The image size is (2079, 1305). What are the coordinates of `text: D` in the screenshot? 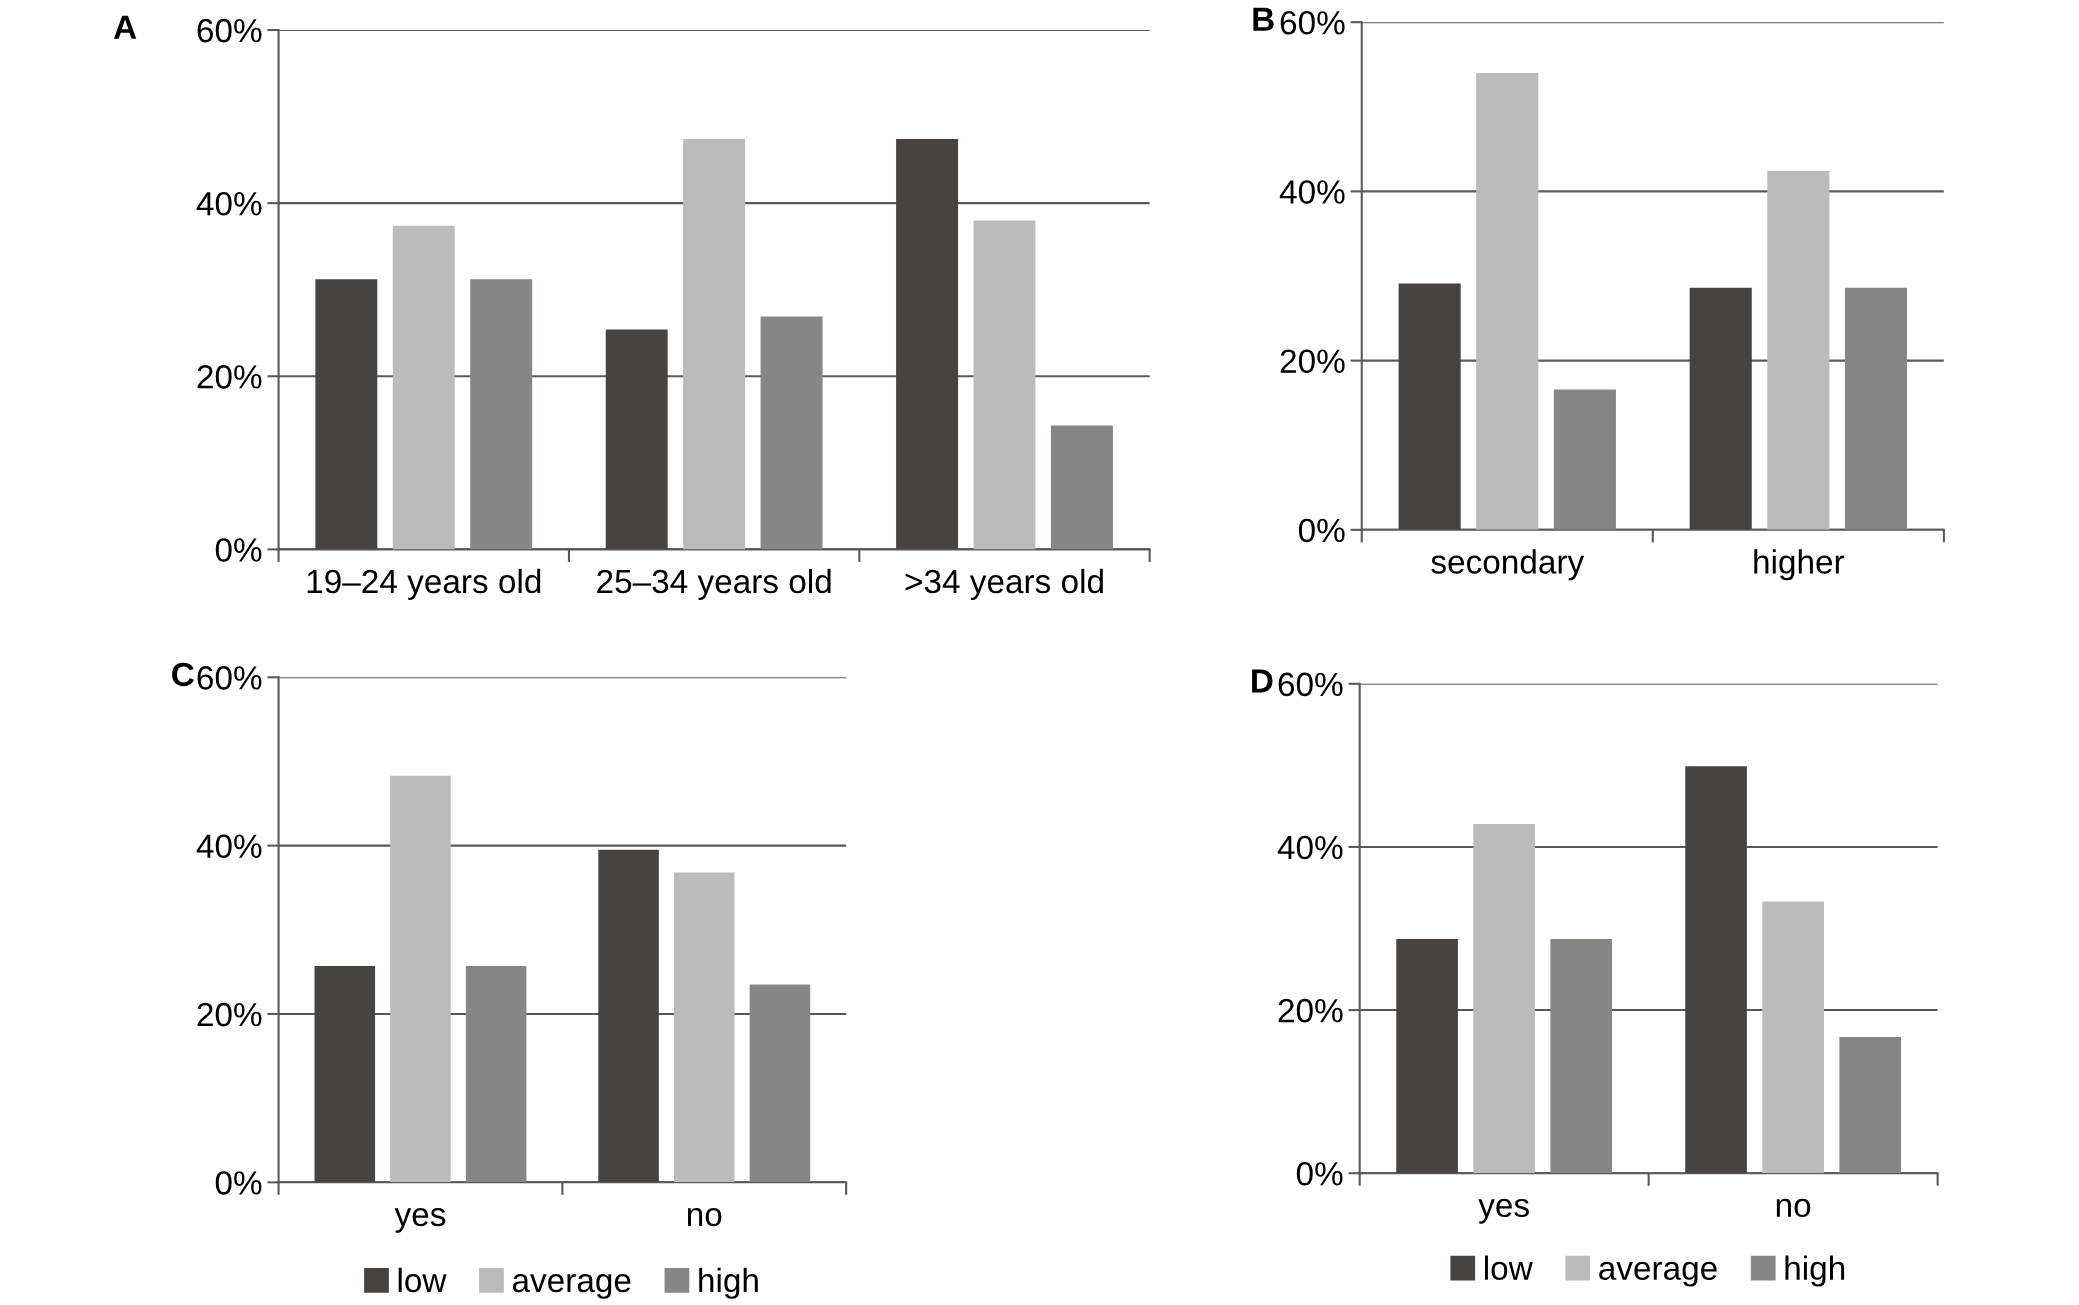 It's located at (1262, 681).